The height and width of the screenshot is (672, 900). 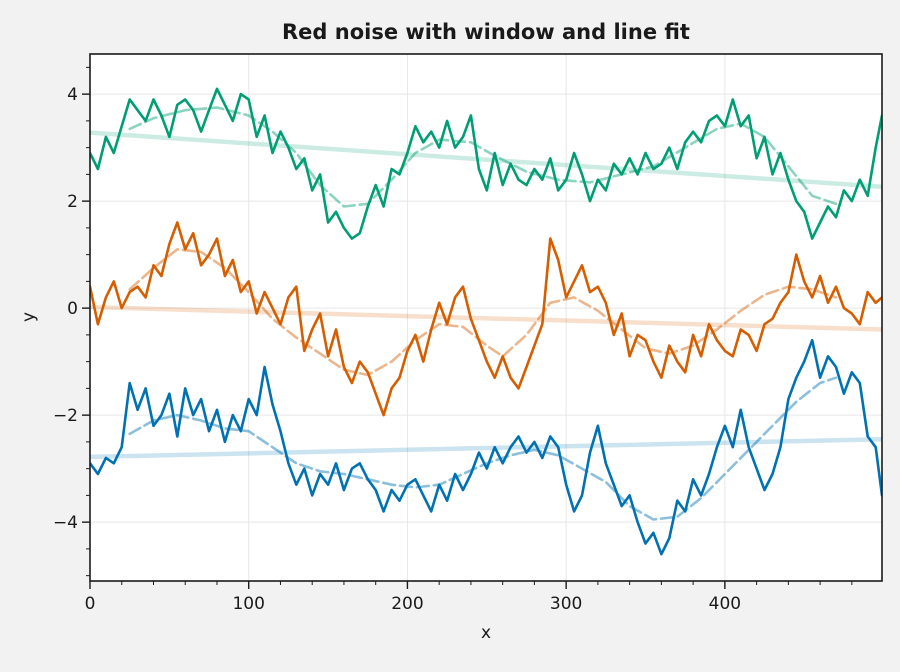 I want to click on series-line-5-fit, so click(x=486, y=318).